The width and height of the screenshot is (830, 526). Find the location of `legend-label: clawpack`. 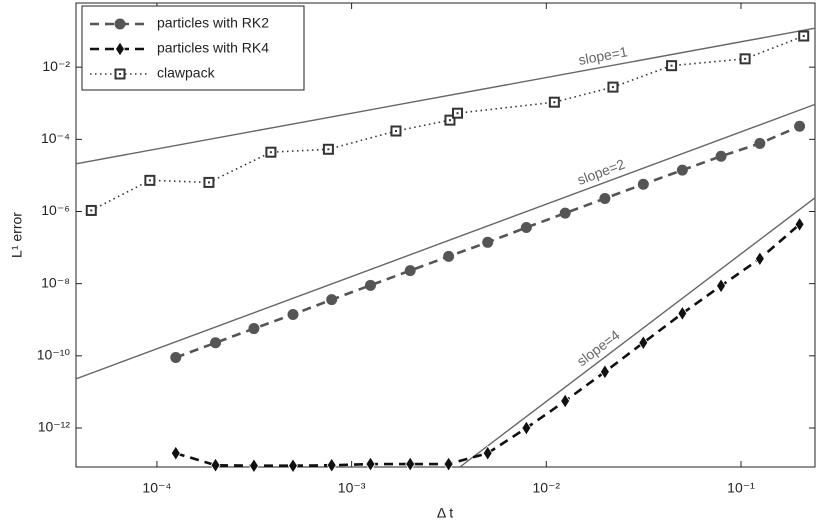

legend-label: clawpack is located at coordinates (186, 73).